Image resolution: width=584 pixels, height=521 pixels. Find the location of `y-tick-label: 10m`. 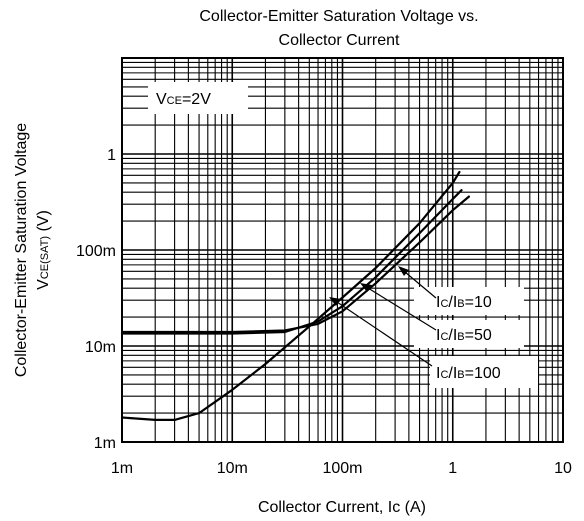

y-tick-label: 10m is located at coordinates (100, 347).